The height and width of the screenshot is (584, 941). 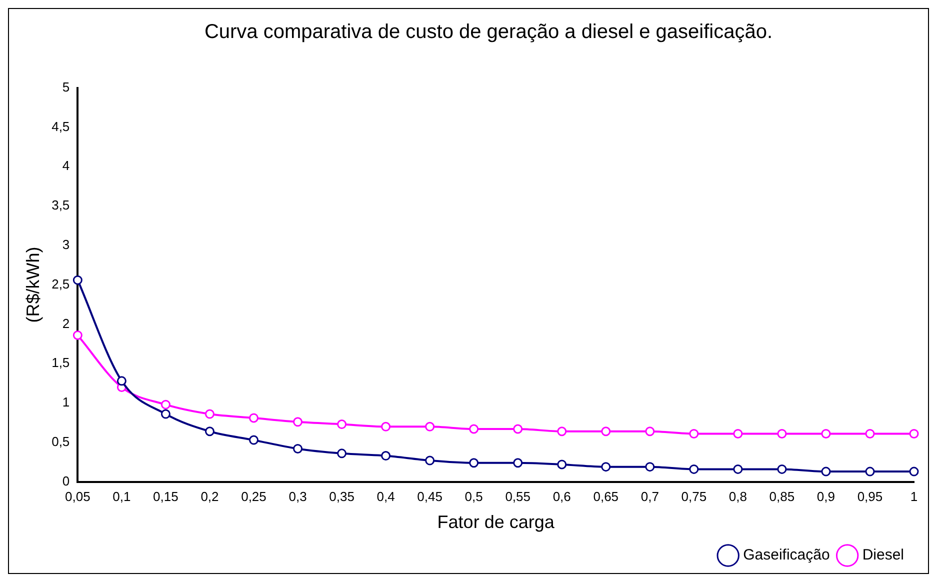 I want to click on x-tick-label: 0,25, so click(x=253, y=496).